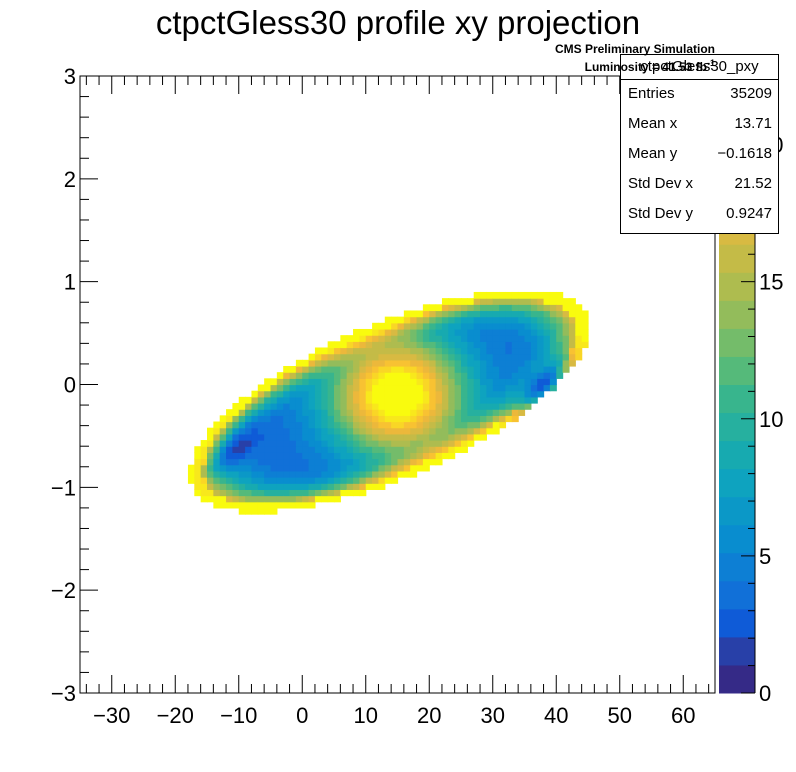 The height and width of the screenshot is (772, 796). Describe the element at coordinates (737, 258) in the screenshot. I see `color-bar-segment` at that location.